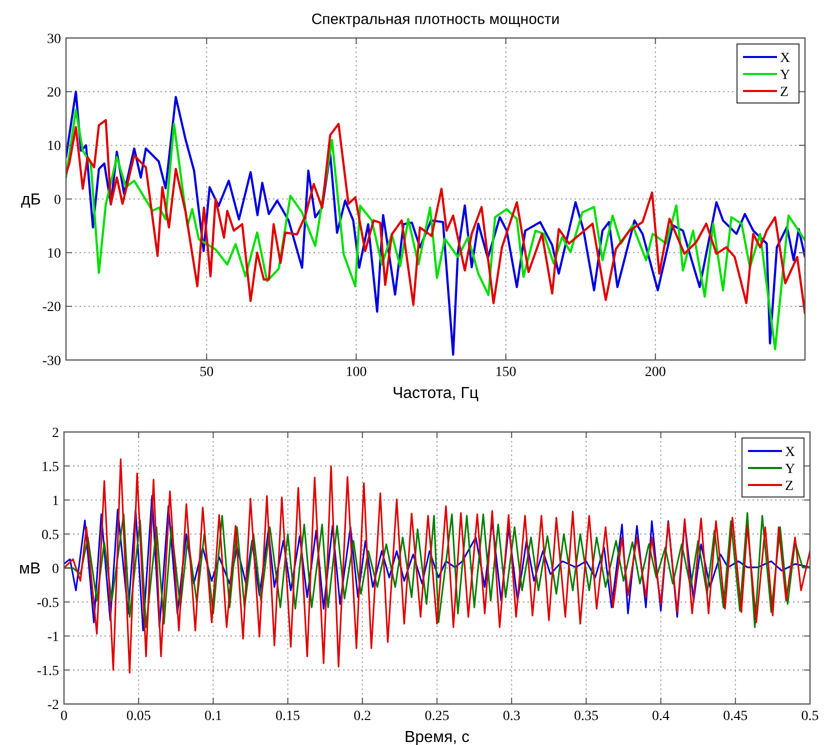  I want to click on x-tick-label: 100, so click(356, 372).